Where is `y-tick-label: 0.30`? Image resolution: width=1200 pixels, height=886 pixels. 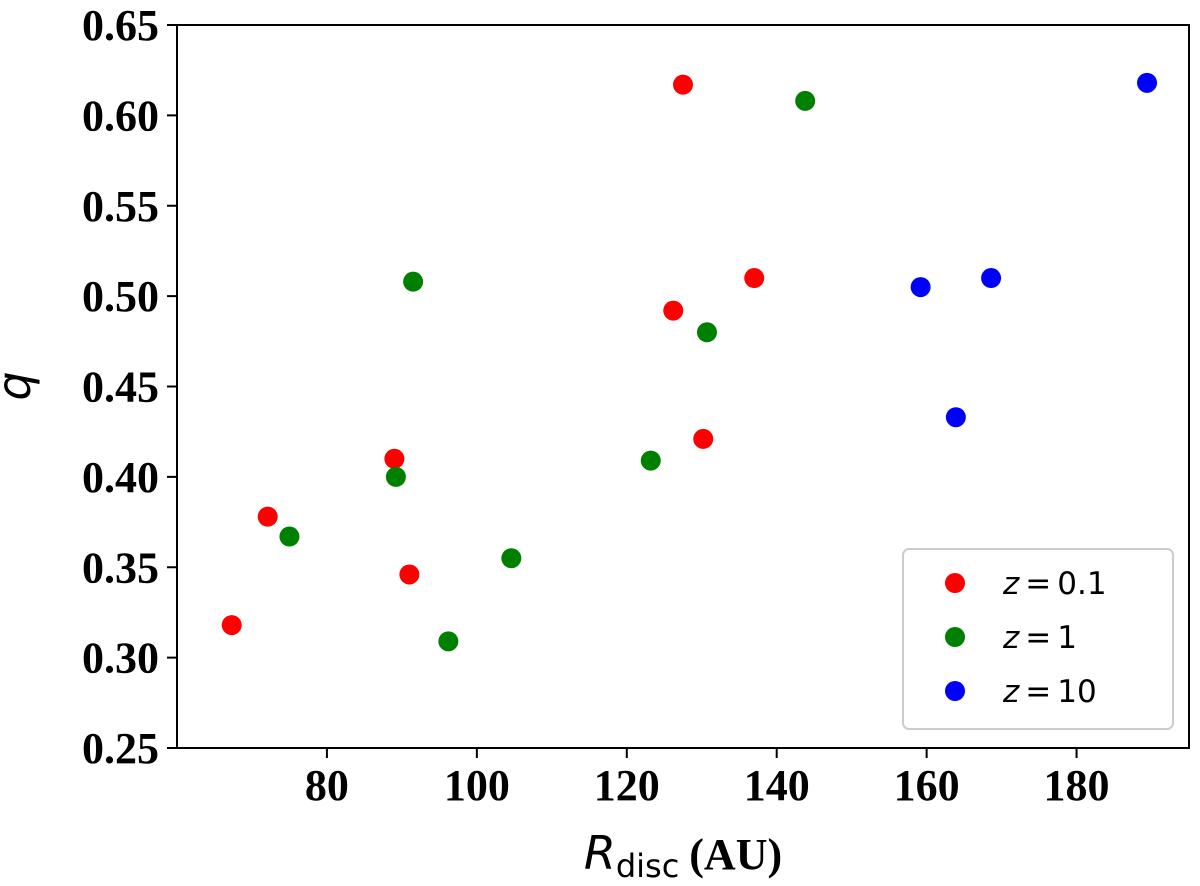
y-tick-label: 0.30 is located at coordinates (120, 658).